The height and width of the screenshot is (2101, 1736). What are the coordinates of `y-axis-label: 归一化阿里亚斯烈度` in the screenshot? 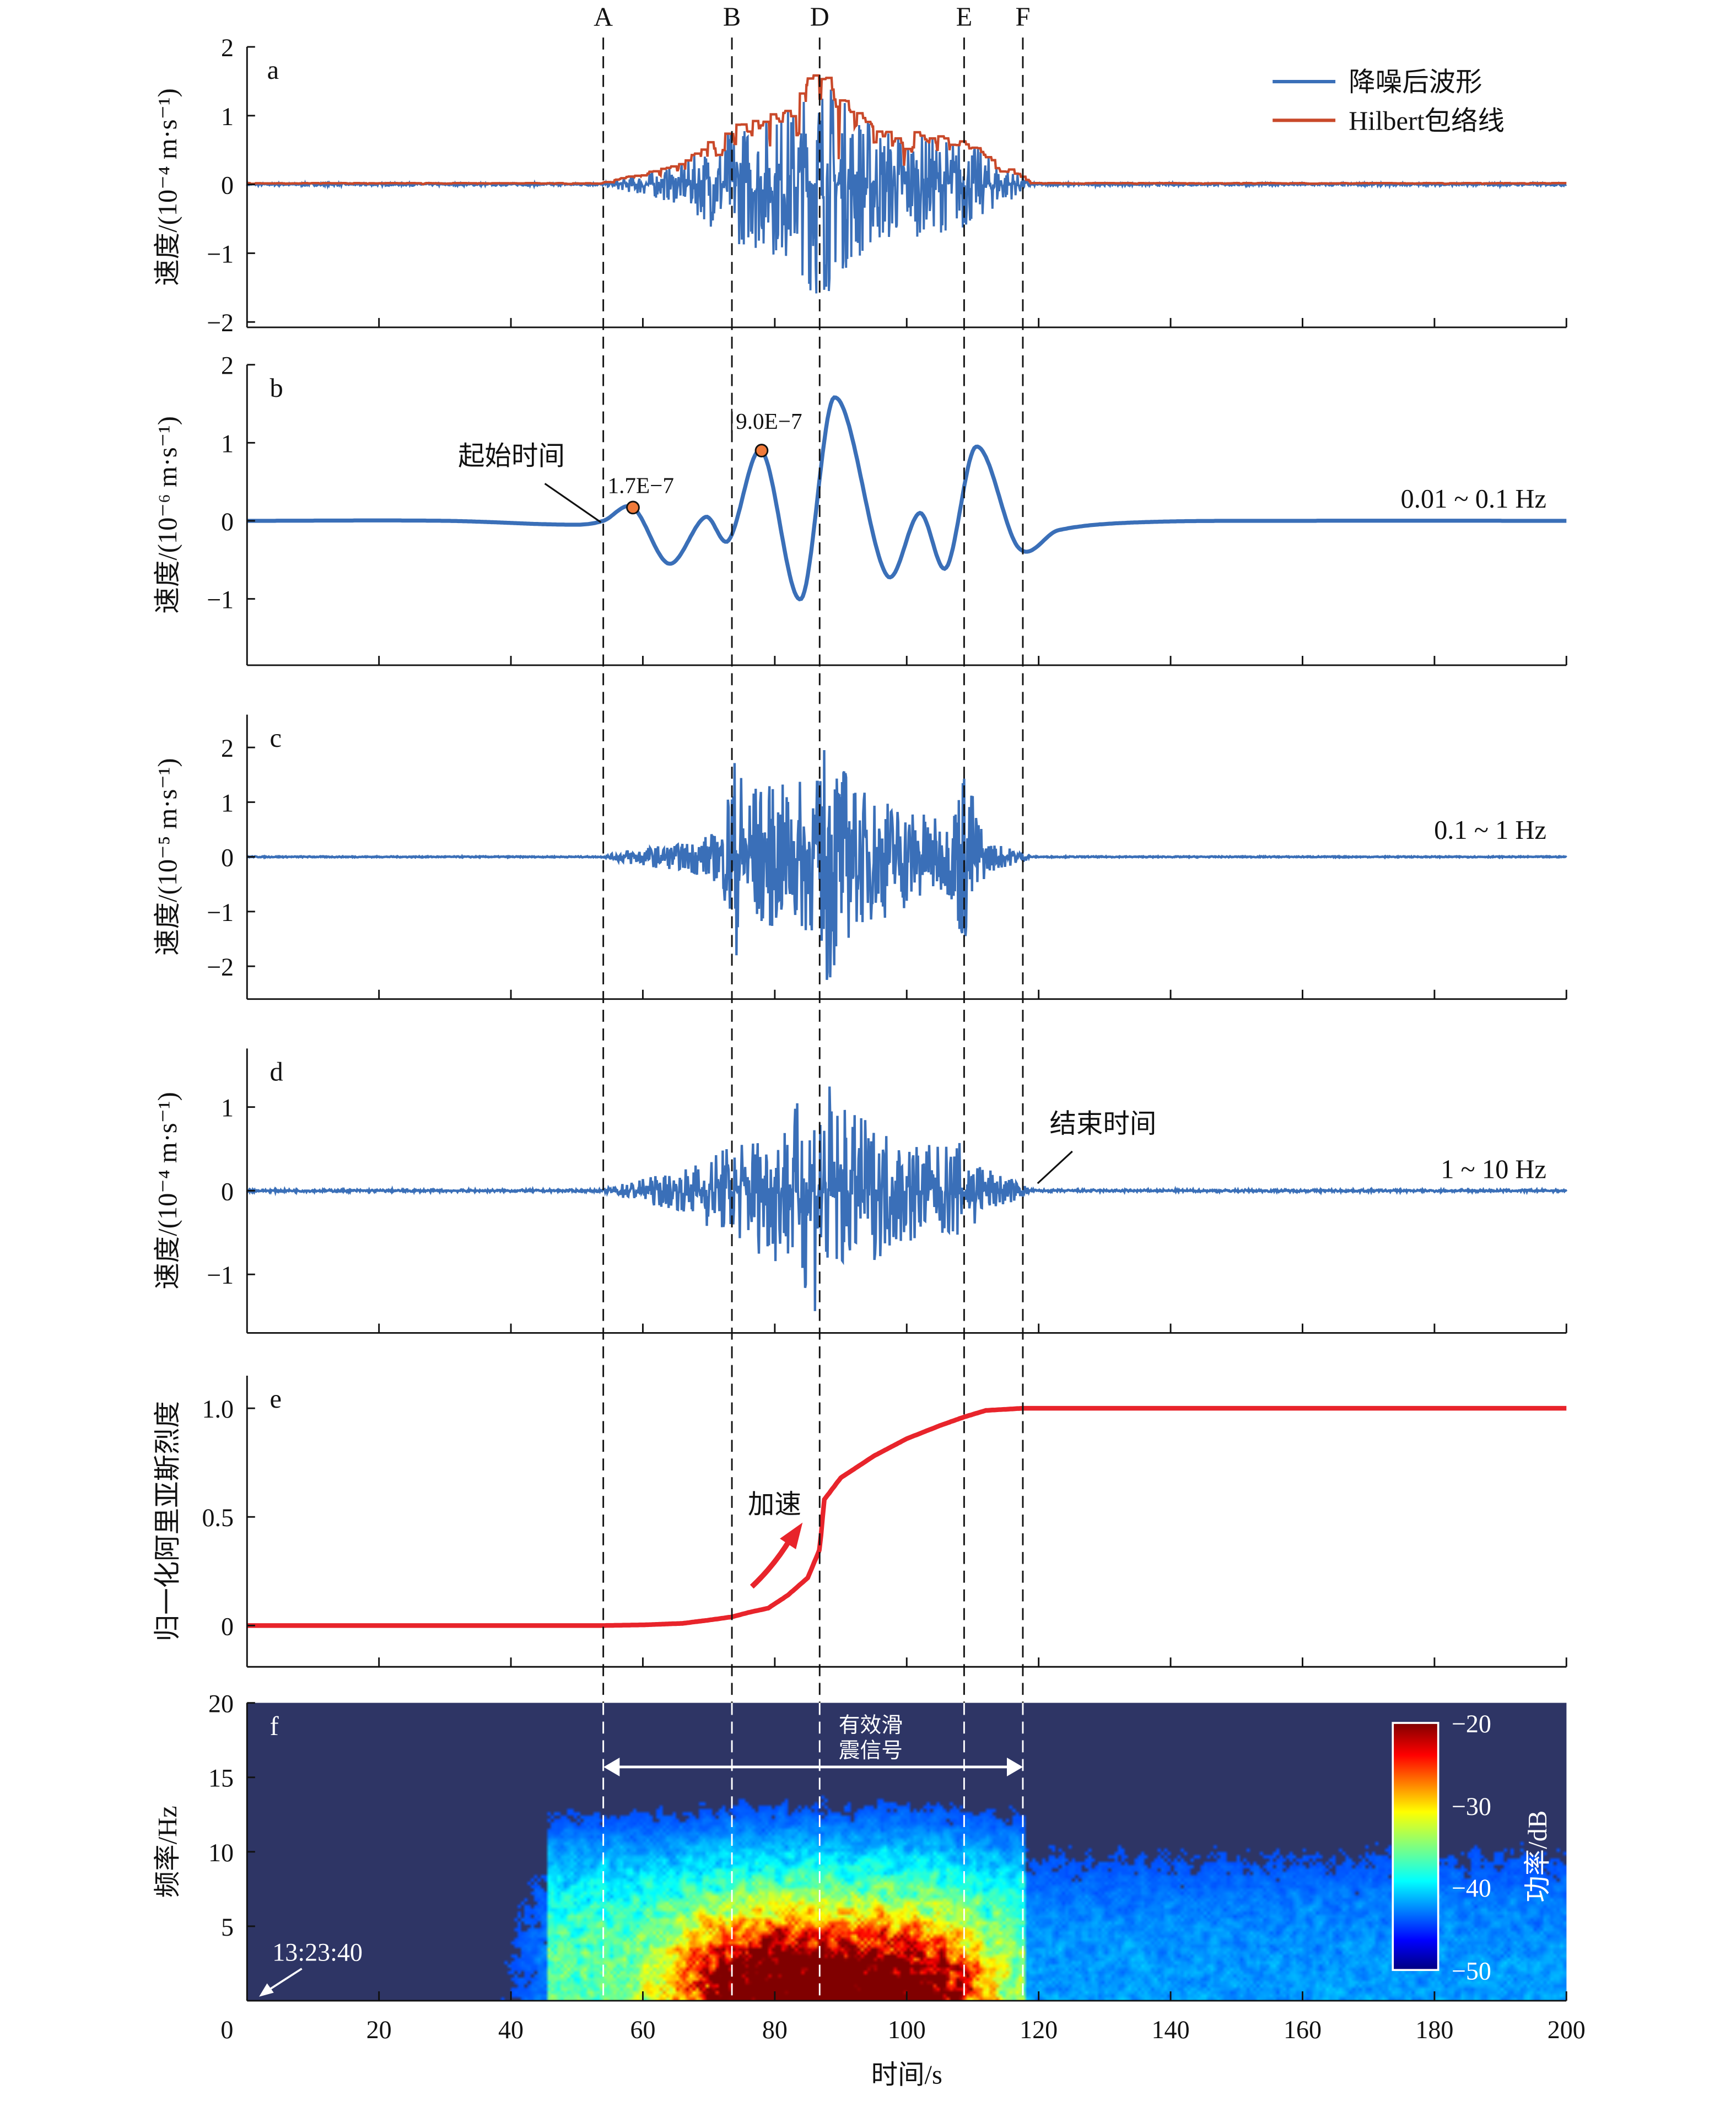 It's located at (167, 1521).